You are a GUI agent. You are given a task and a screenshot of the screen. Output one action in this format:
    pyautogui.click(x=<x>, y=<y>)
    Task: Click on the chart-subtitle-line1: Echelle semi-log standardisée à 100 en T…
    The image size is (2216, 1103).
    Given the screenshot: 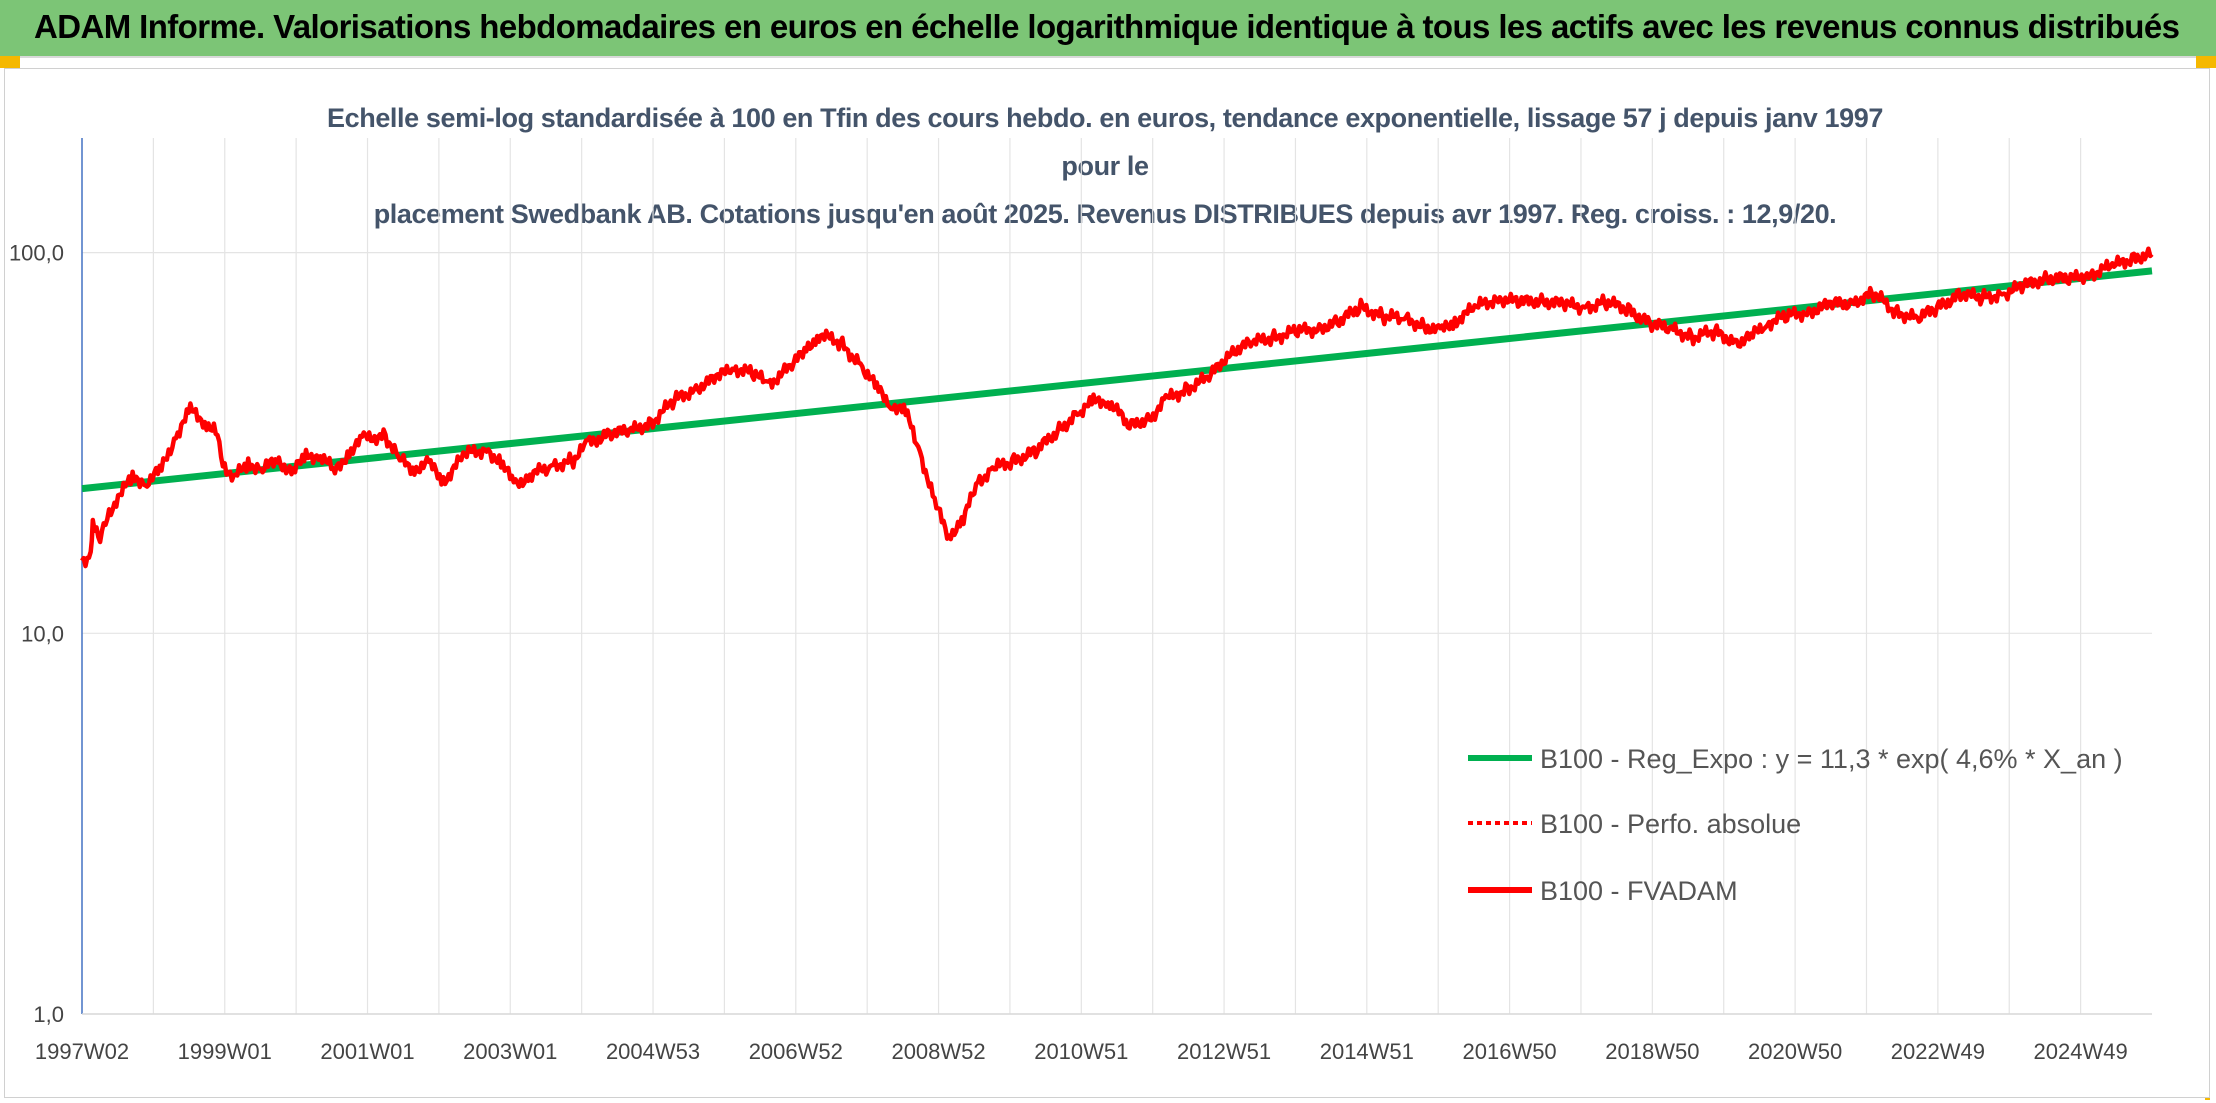 What is the action you would take?
    pyautogui.click(x=1105, y=142)
    